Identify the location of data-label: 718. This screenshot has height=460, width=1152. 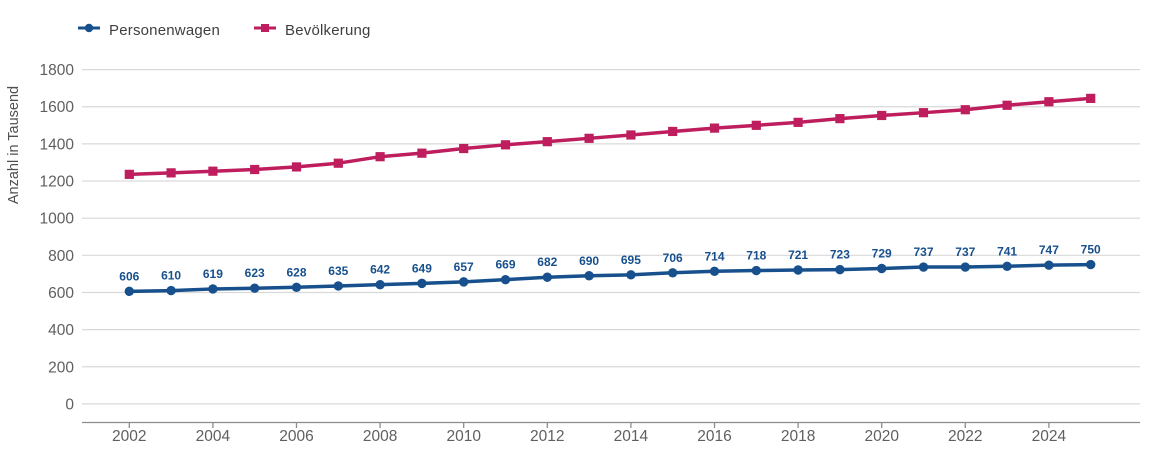
(756, 256).